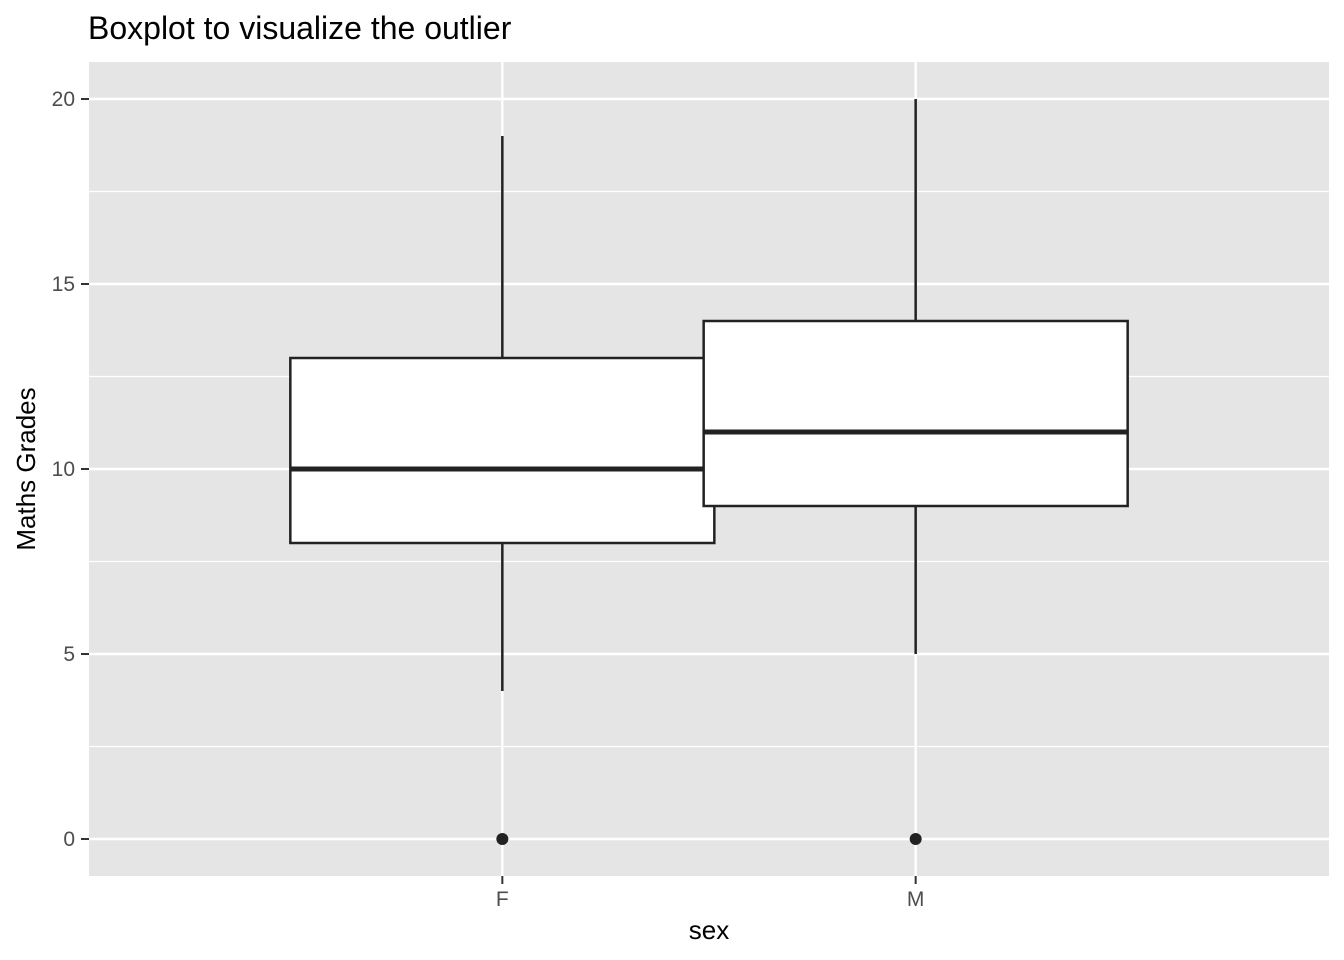  I want to click on y-tick-label: 0, so click(69, 839).